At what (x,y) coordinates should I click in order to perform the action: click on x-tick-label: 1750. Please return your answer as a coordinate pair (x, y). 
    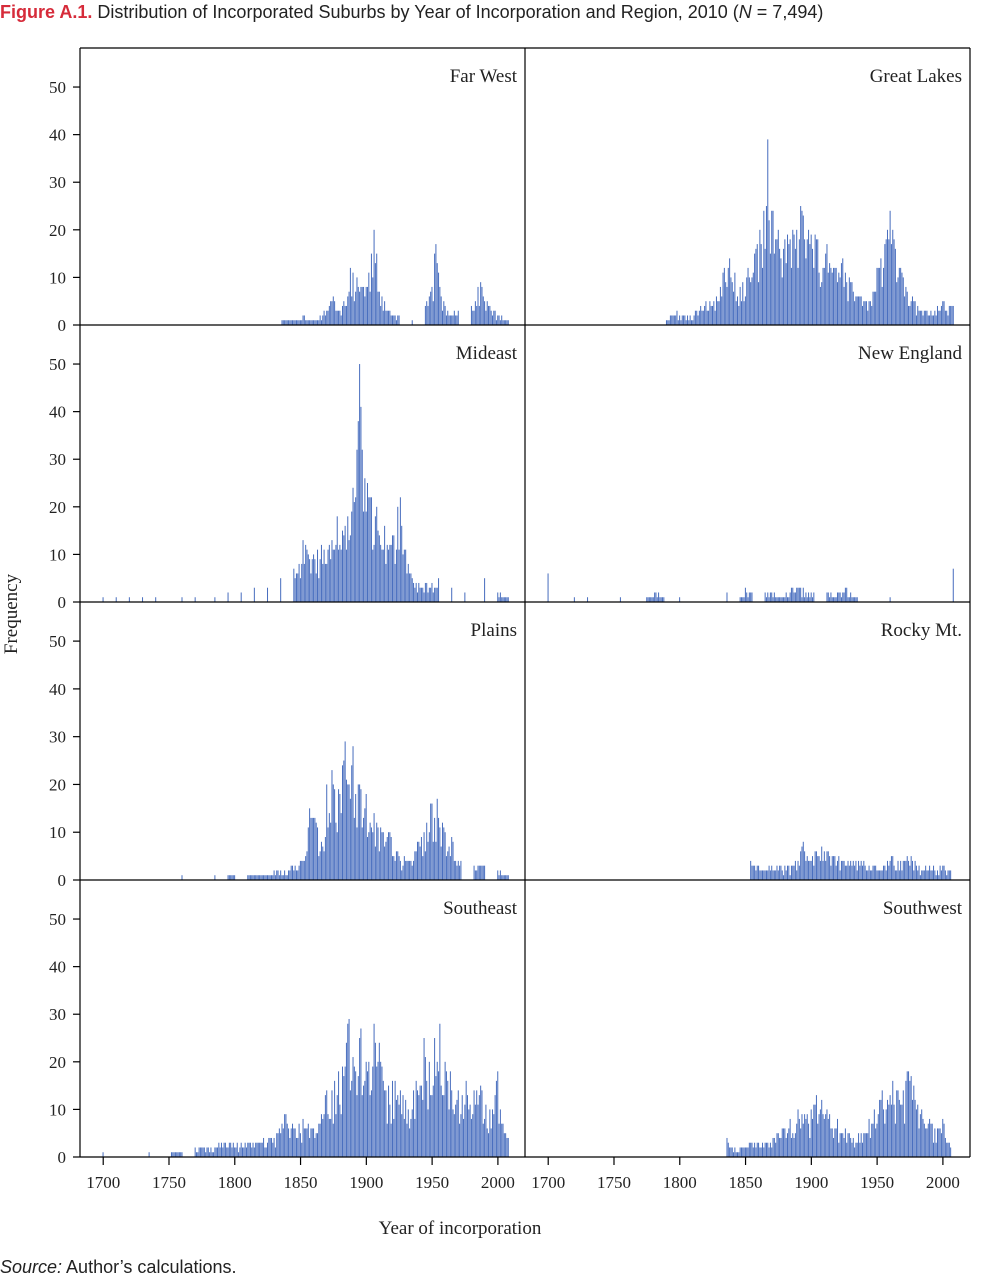
    Looking at the image, I should click on (169, 1182).